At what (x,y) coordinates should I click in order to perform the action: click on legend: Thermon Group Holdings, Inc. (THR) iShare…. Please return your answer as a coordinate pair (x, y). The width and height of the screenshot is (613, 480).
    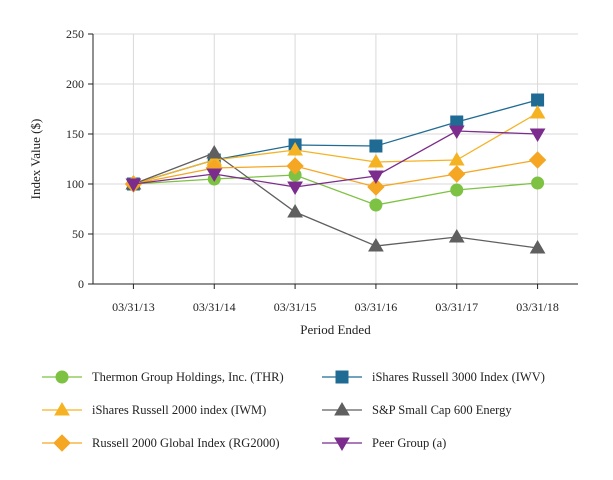
    Looking at the image, I should click on (293, 411).